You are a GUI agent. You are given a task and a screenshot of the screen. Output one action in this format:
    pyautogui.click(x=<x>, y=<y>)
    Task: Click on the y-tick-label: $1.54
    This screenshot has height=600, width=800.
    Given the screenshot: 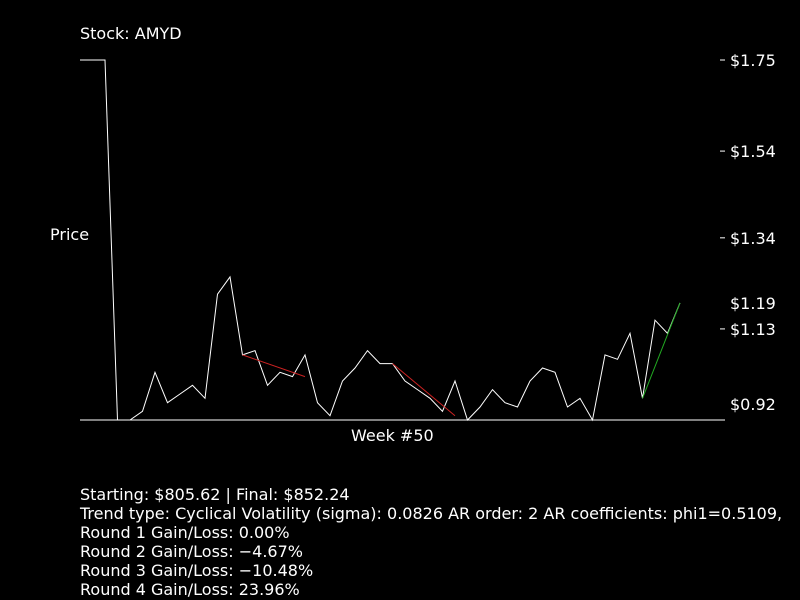 What is the action you would take?
    pyautogui.click(x=753, y=151)
    